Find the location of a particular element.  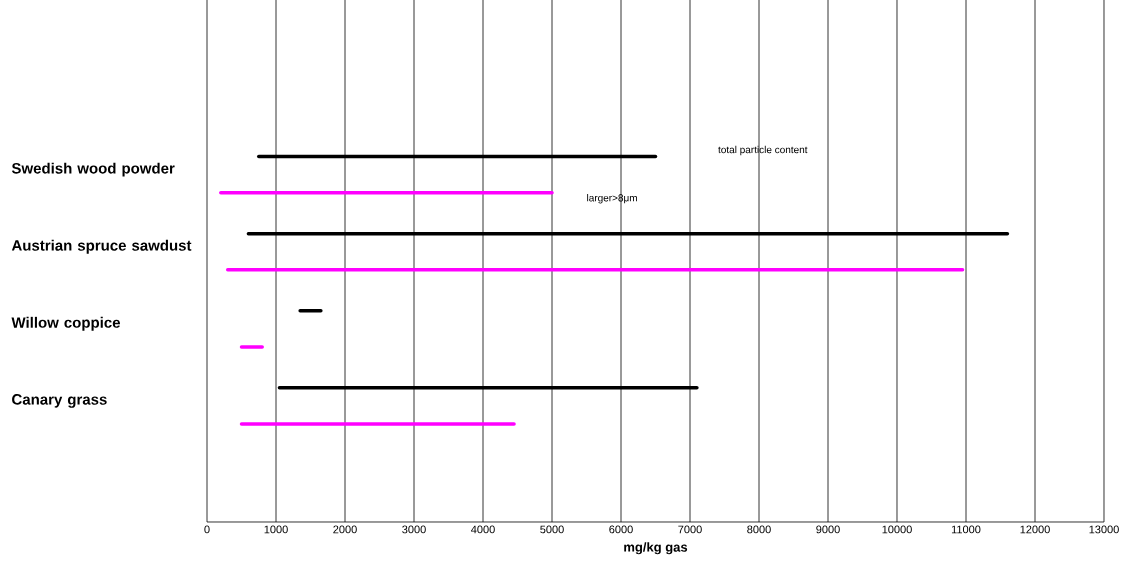

x-tick-label: 2000 is located at coordinates (345, 529).